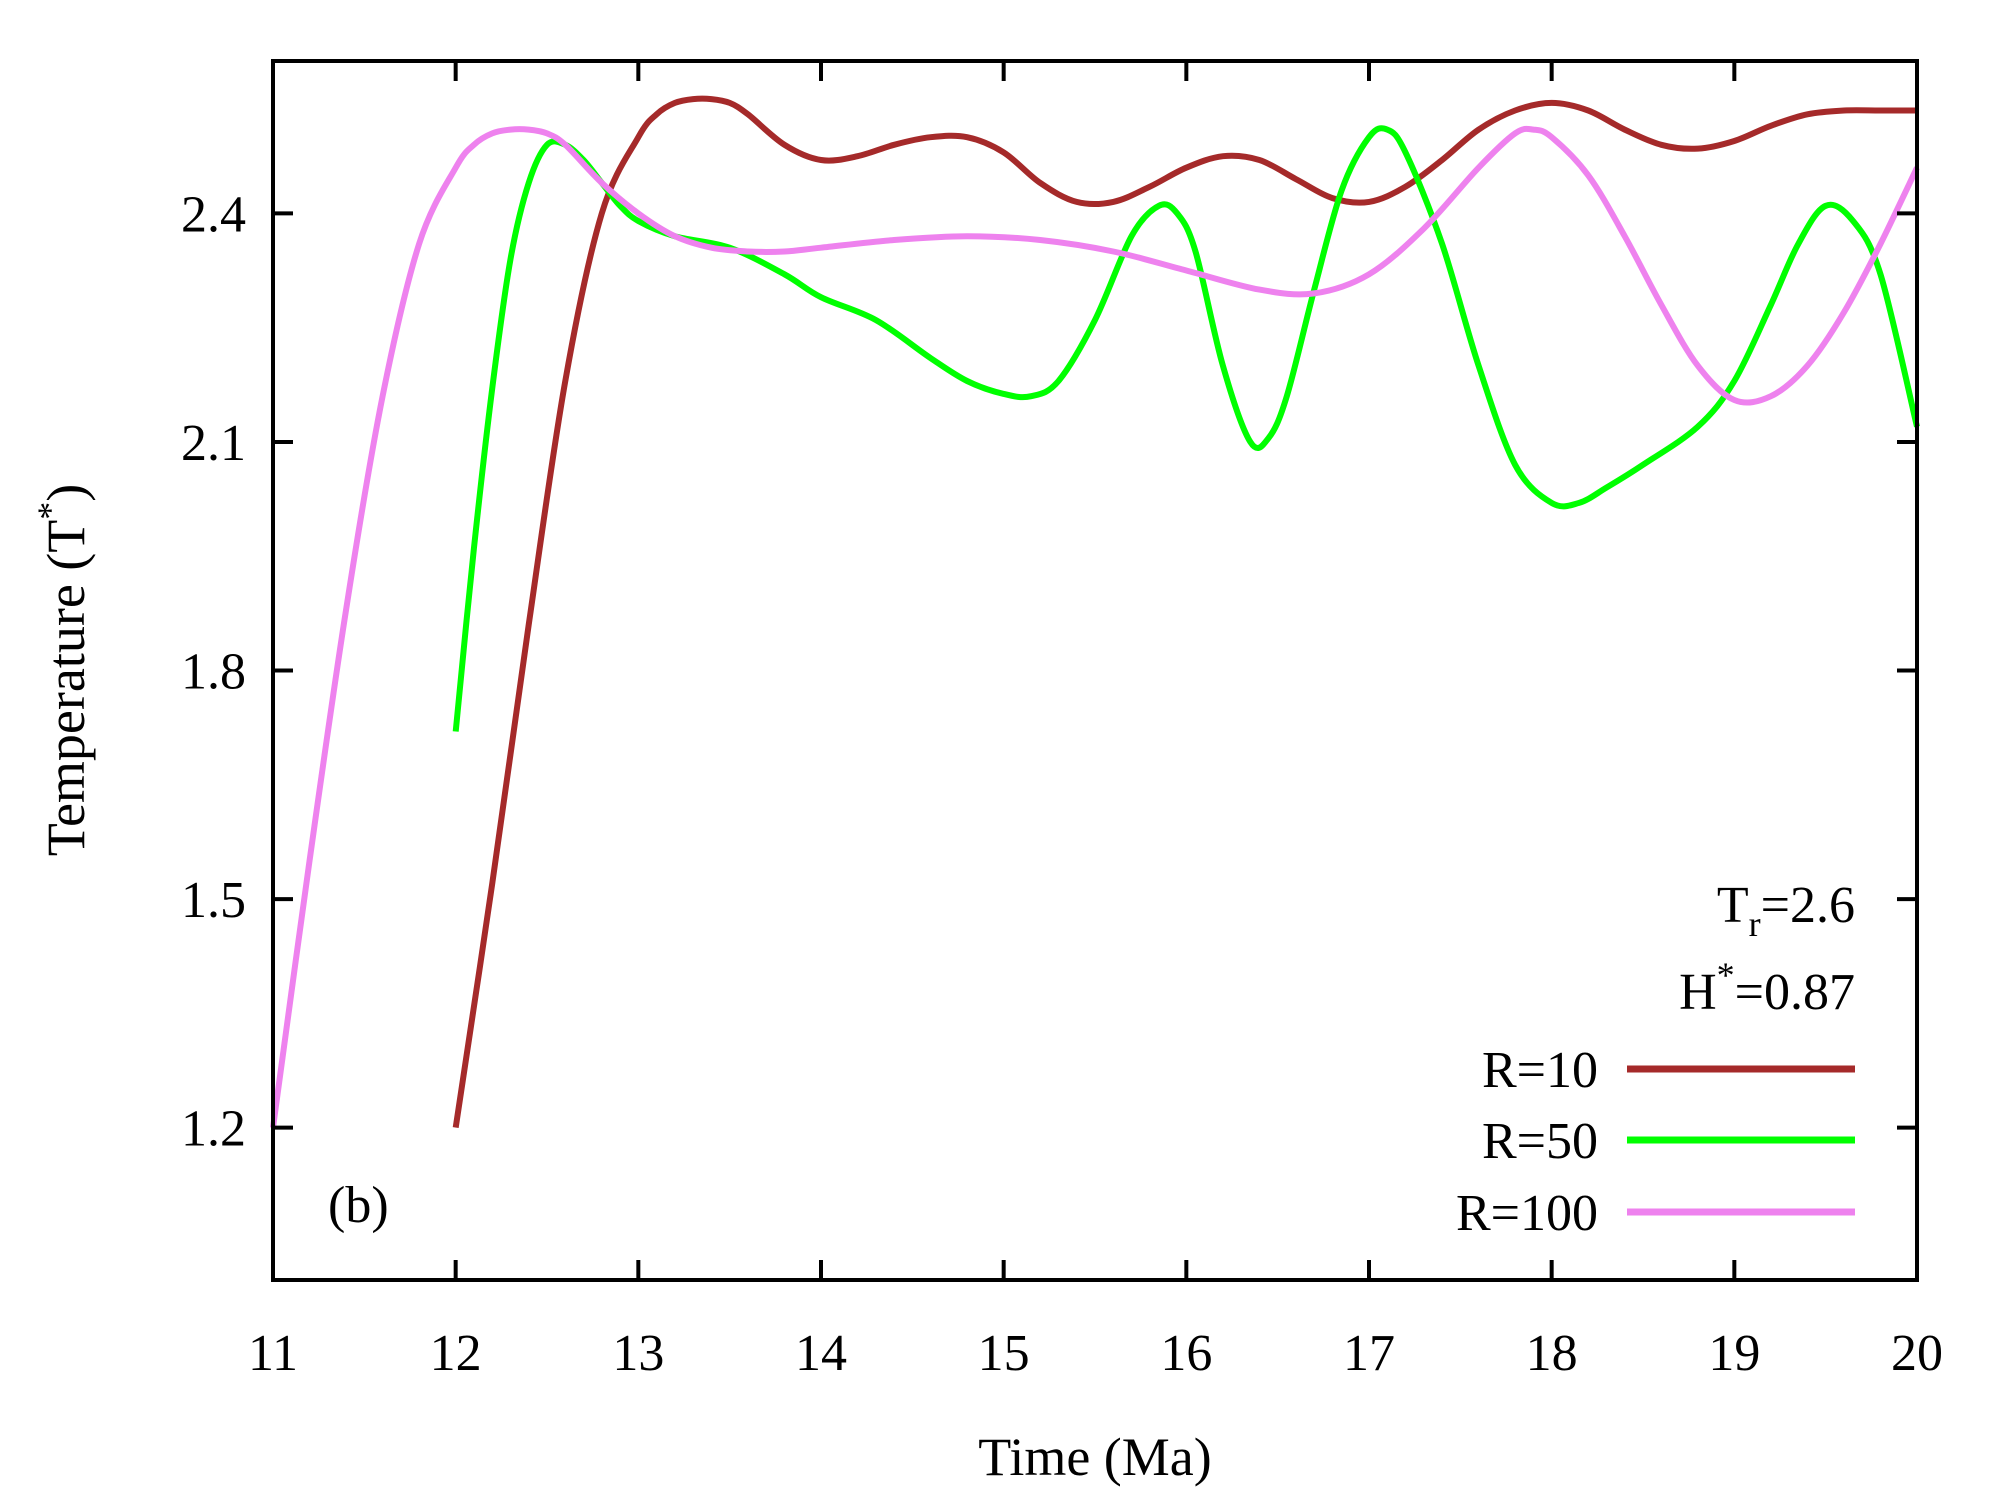 The height and width of the screenshot is (1500, 2000). Describe the element at coordinates (1808, 905) in the screenshot. I see `annotation-tr-value: =2.6` at that location.